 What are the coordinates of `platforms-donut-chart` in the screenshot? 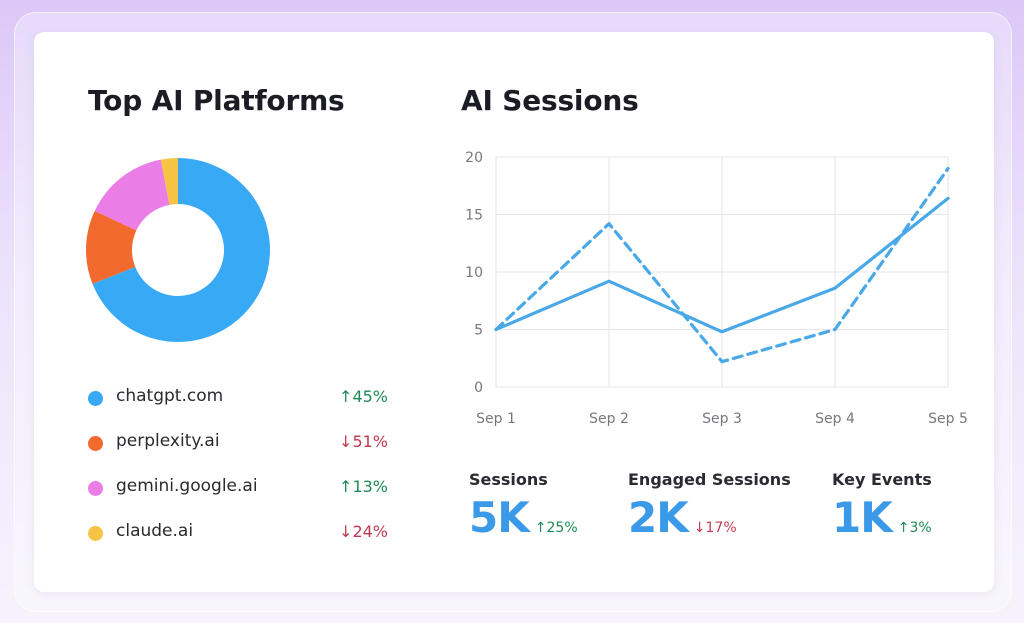 It's located at (178, 250).